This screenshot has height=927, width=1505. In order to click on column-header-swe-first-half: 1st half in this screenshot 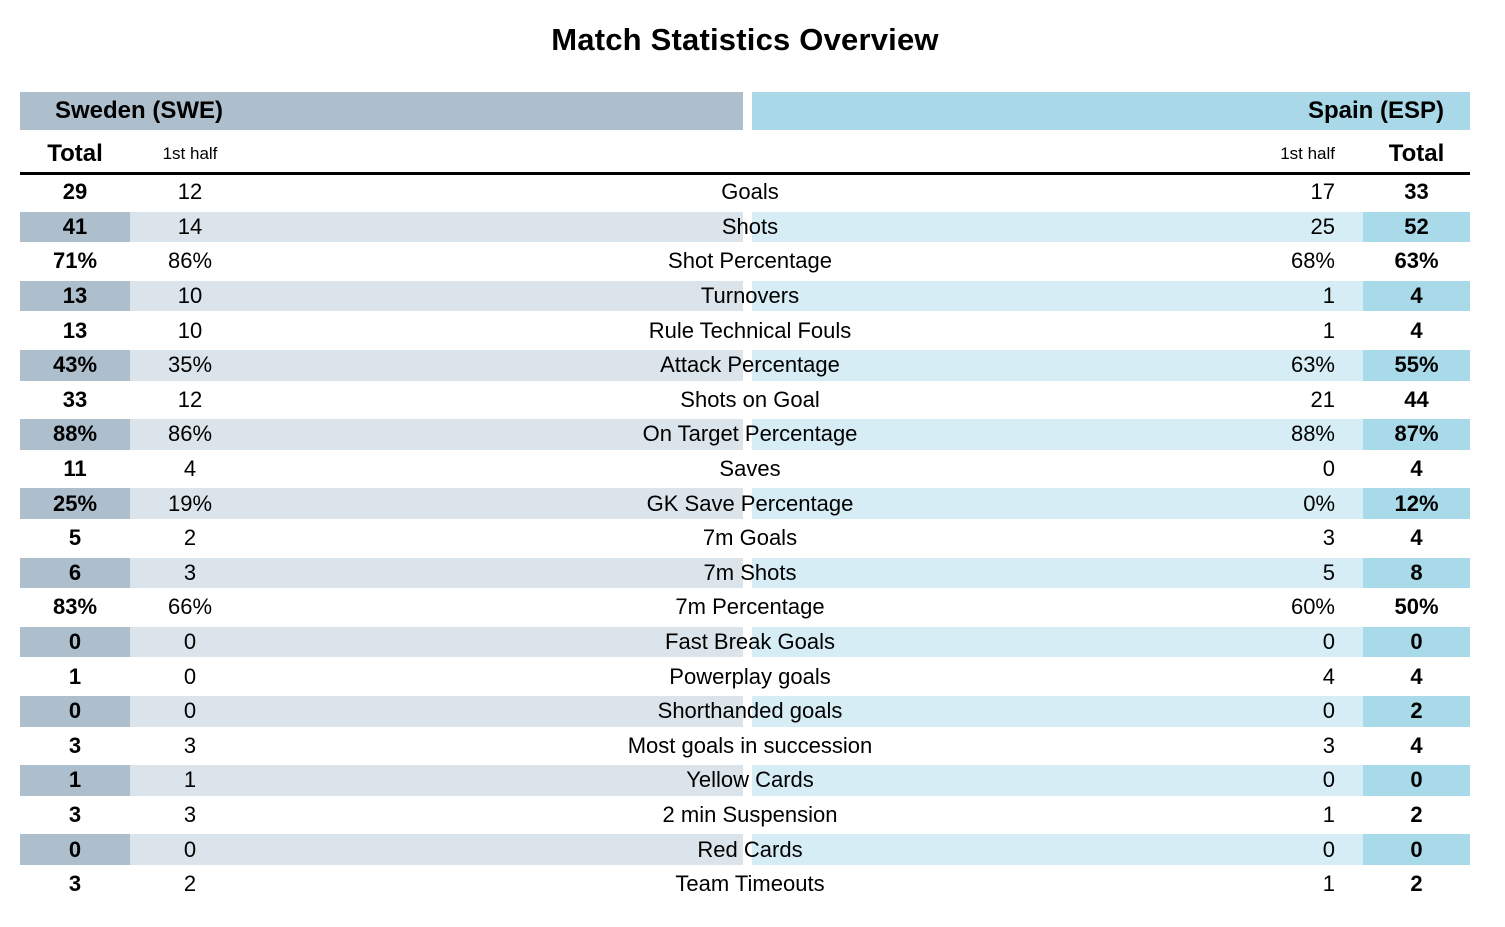, I will do `click(190, 153)`.